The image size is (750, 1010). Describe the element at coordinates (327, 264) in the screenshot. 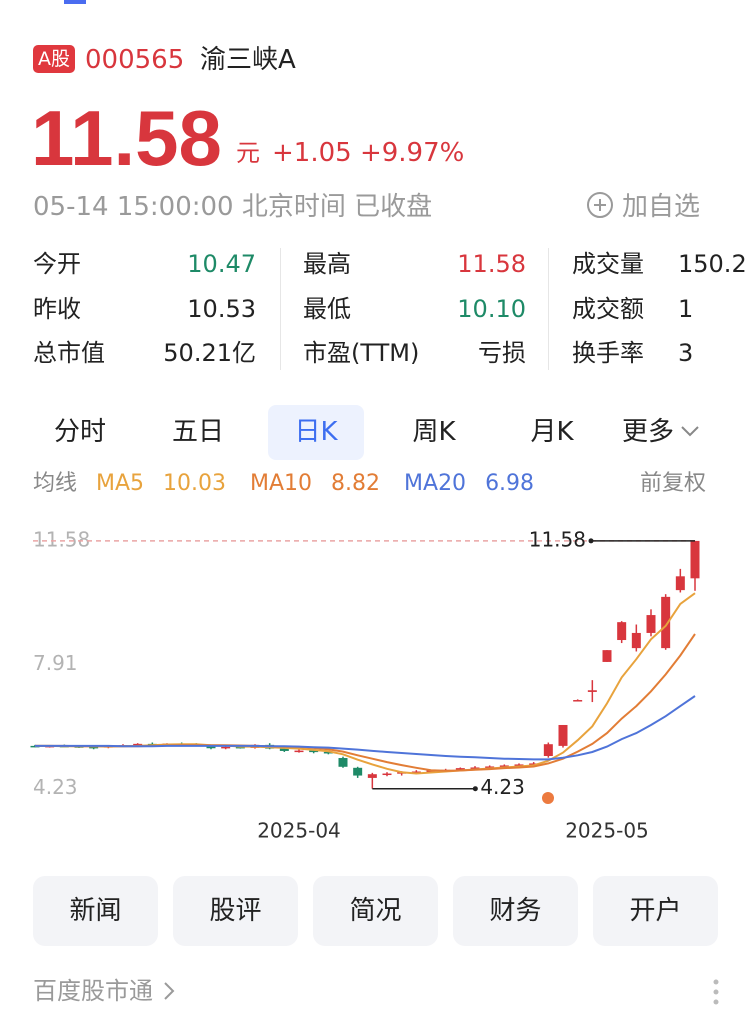

I see `stat-label: 最高` at that location.